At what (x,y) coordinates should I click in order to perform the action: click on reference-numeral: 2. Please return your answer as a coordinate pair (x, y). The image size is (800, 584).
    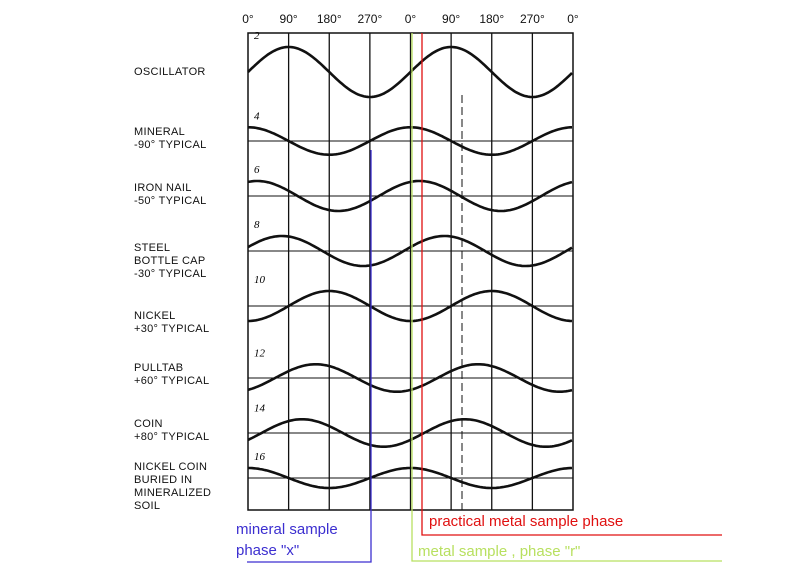
    Looking at the image, I should click on (257, 36).